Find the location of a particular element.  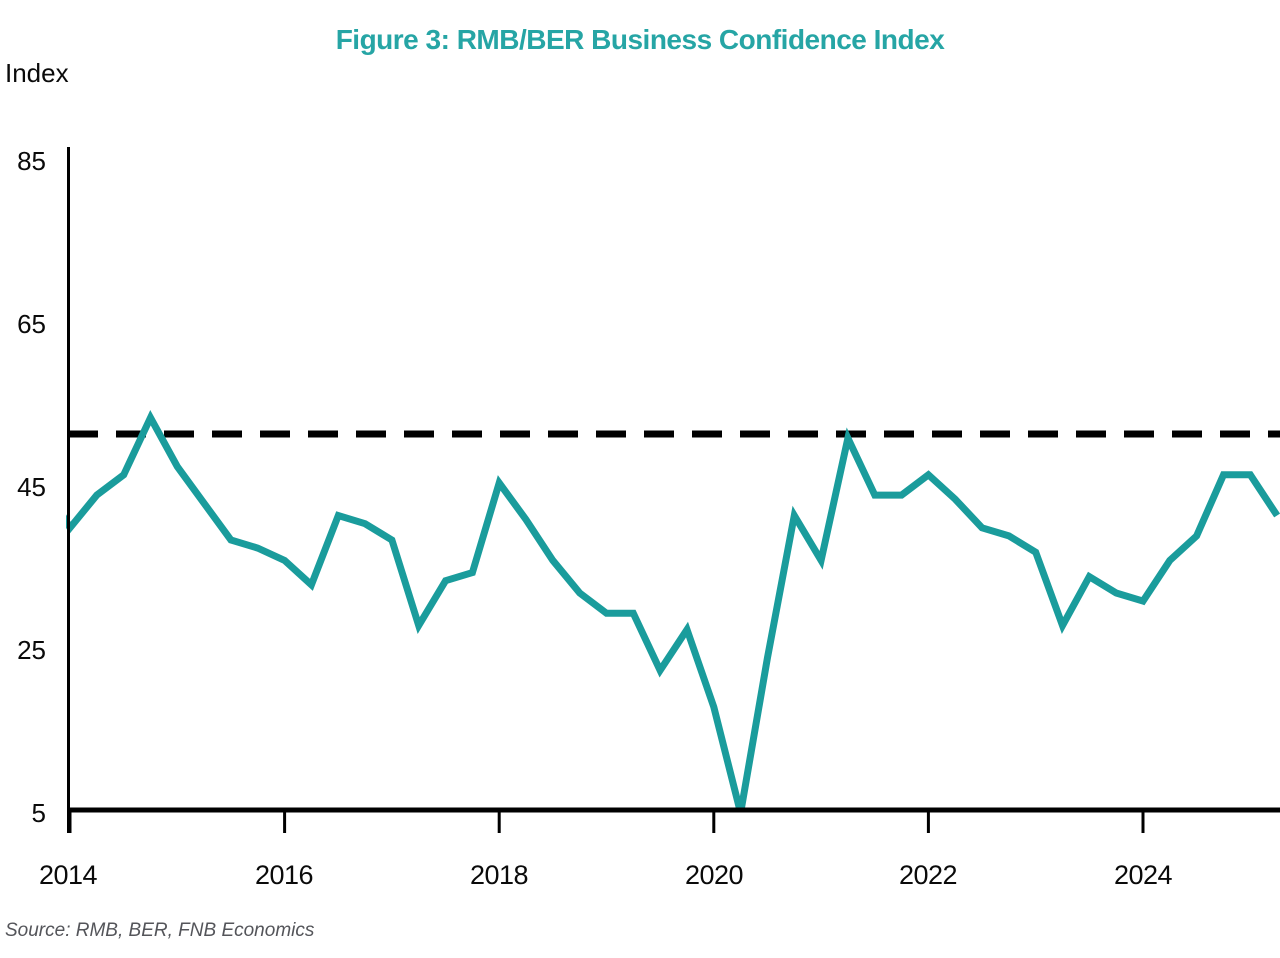

y-tick-label-65: 65 is located at coordinates (31, 324).